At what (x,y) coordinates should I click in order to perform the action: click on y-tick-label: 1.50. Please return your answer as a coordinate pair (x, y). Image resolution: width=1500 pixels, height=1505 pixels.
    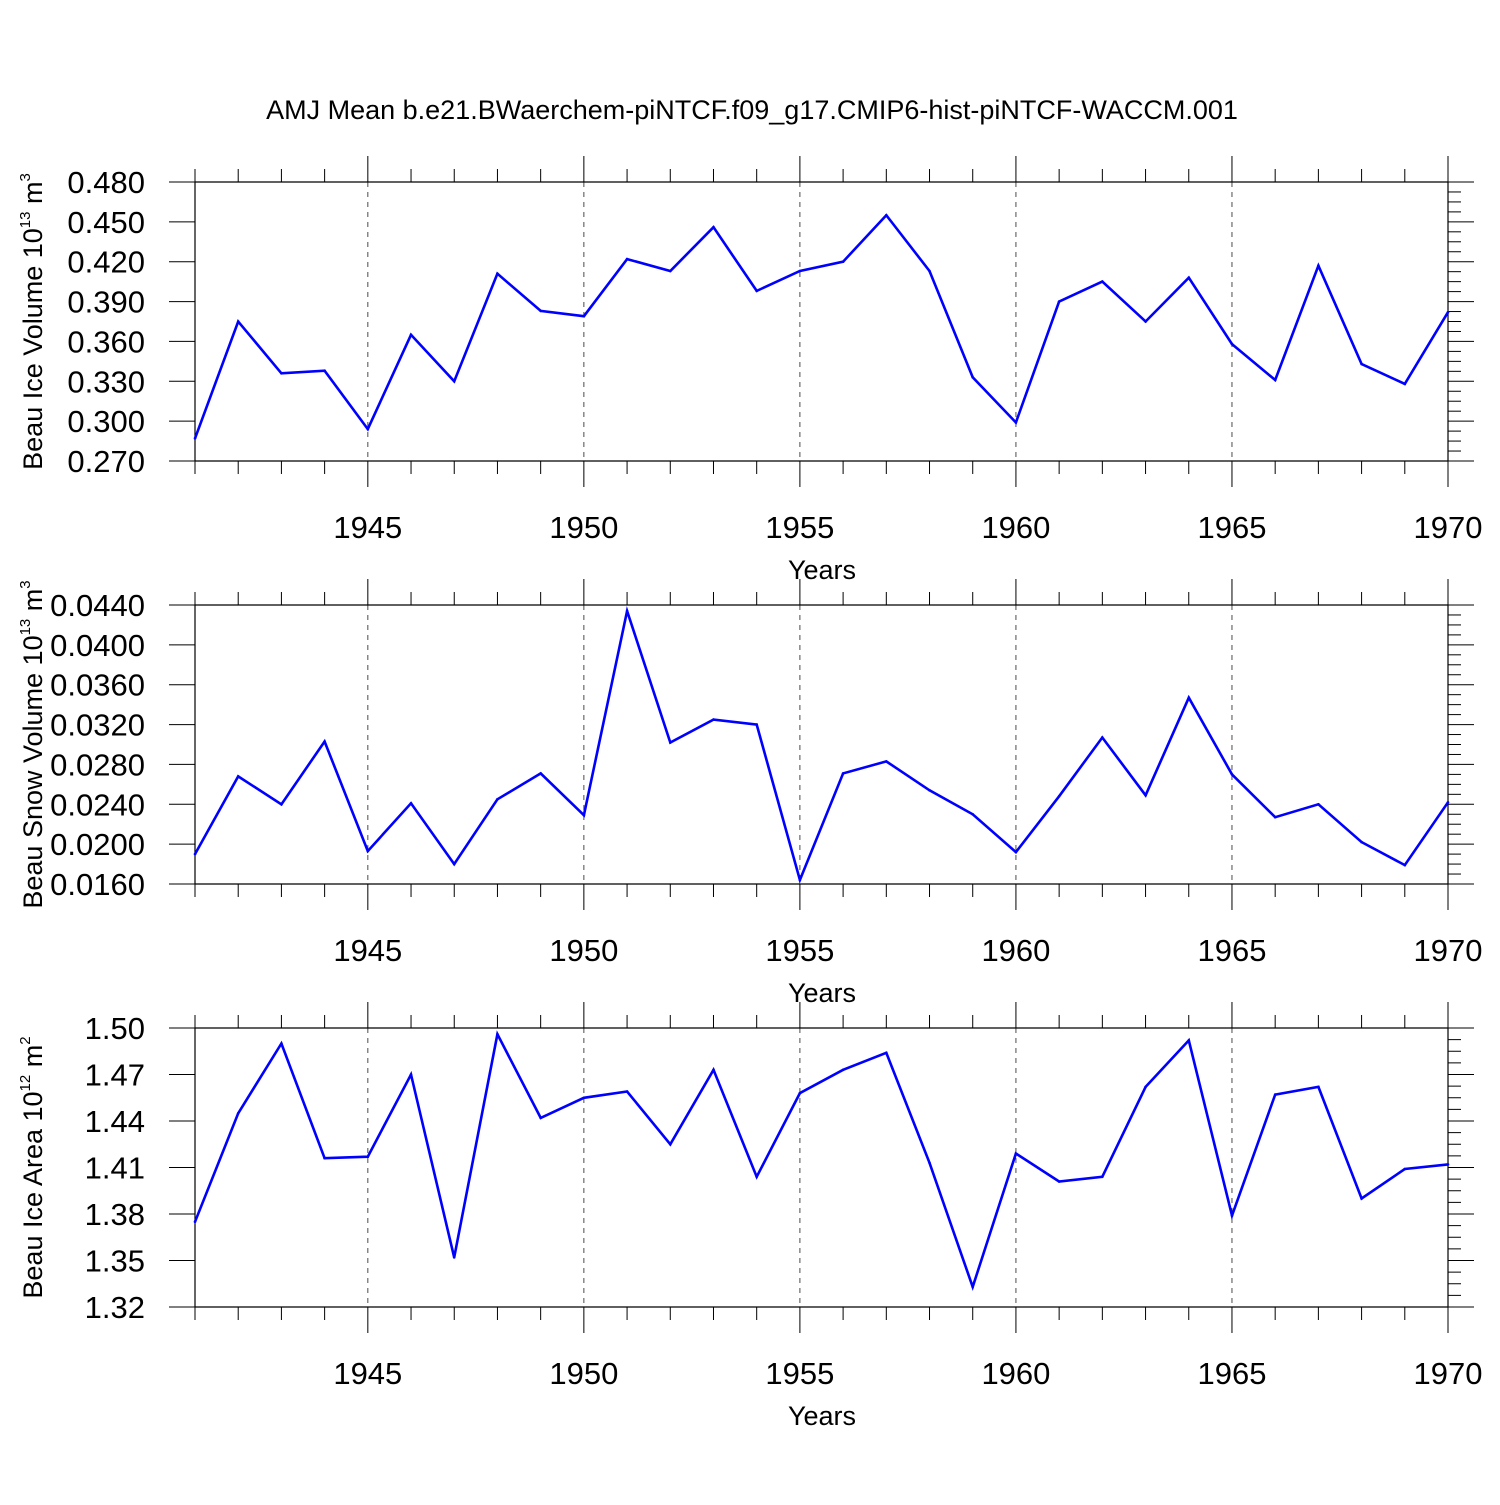
    Looking at the image, I should click on (115, 1028).